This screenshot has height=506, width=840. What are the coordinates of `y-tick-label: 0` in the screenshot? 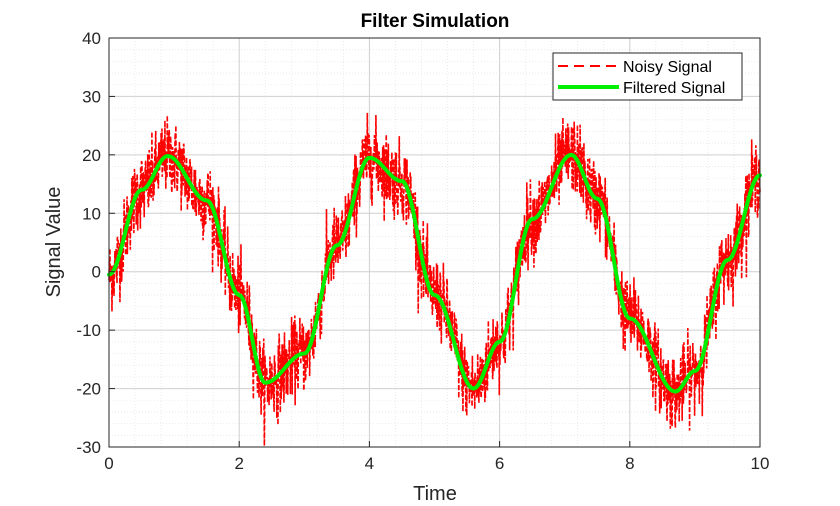 It's located at (96, 272).